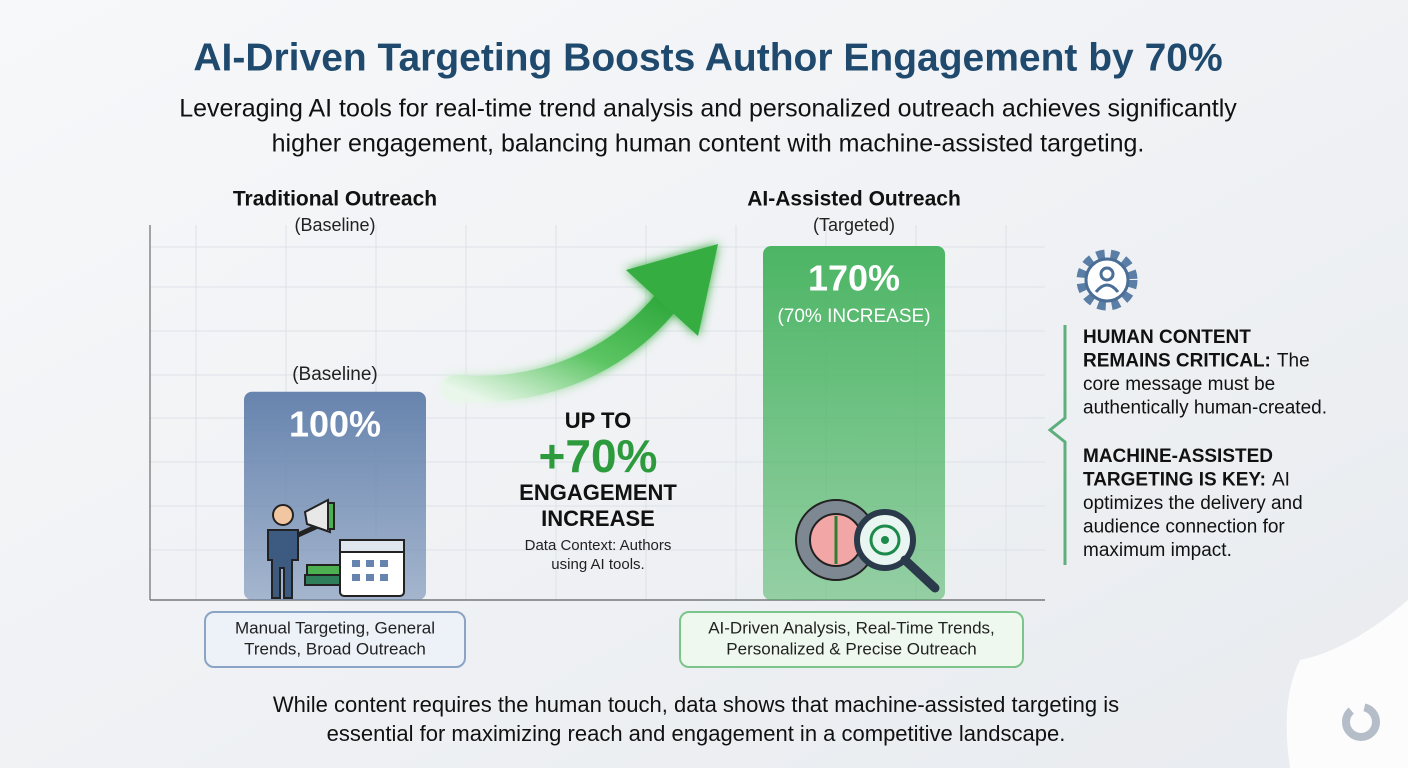  What do you see at coordinates (867, 546) in the screenshot?
I see `ai-icon` at bounding box center [867, 546].